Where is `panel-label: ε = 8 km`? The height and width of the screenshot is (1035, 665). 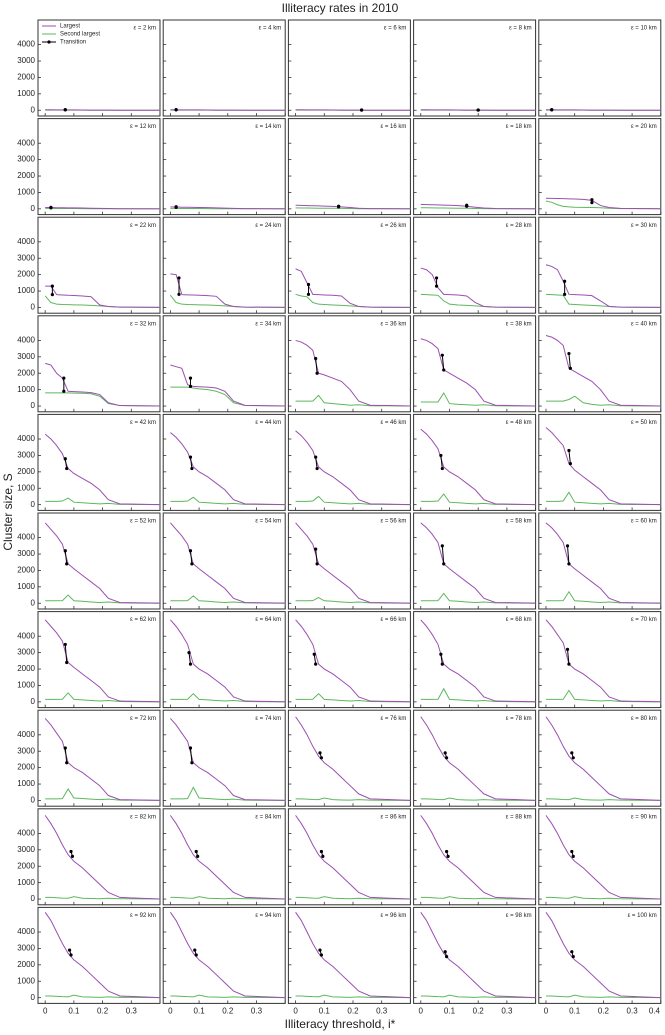
panel-label: ε = 8 km is located at coordinates (520, 29).